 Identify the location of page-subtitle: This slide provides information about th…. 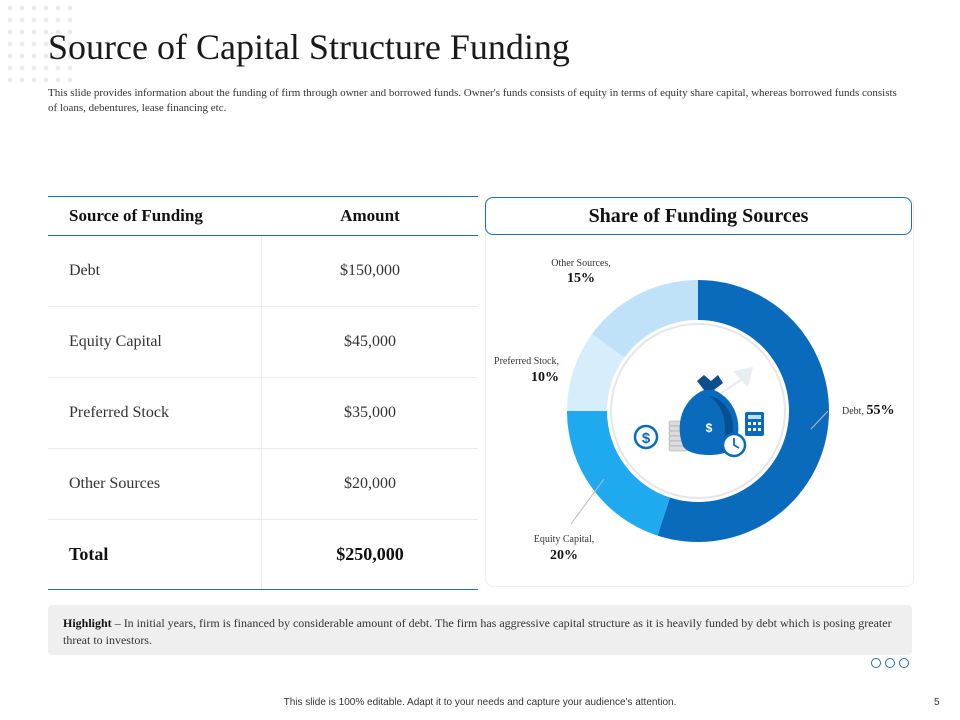
(472, 100).